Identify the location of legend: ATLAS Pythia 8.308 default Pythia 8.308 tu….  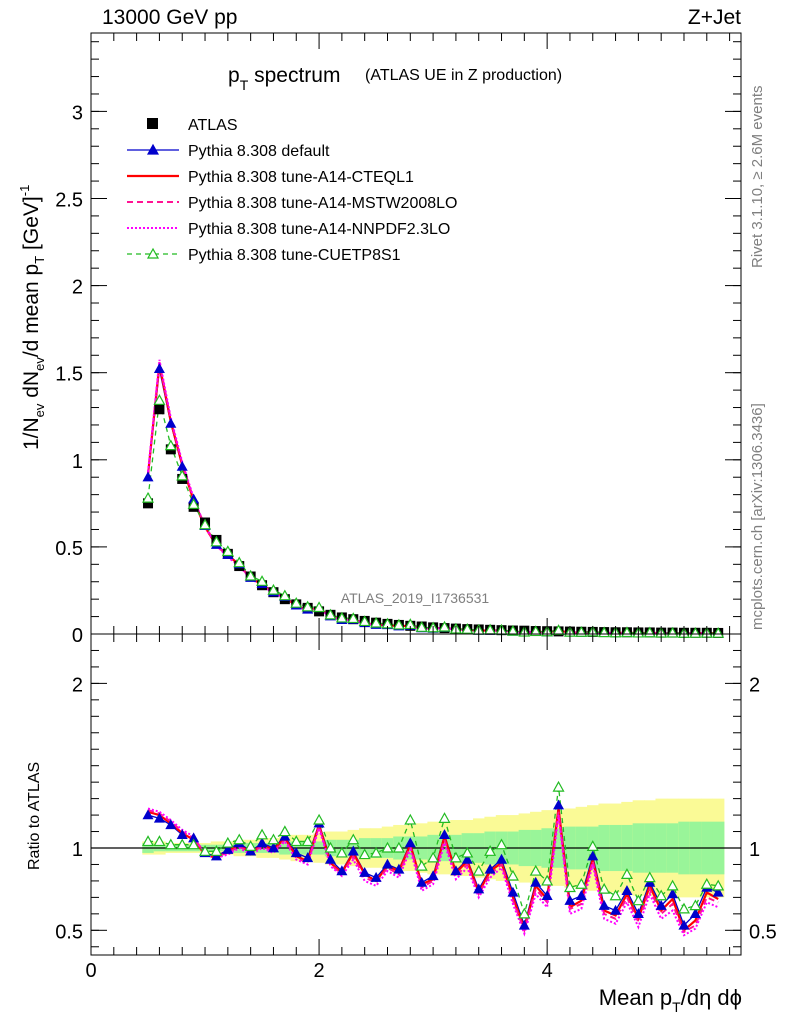
(292, 190).